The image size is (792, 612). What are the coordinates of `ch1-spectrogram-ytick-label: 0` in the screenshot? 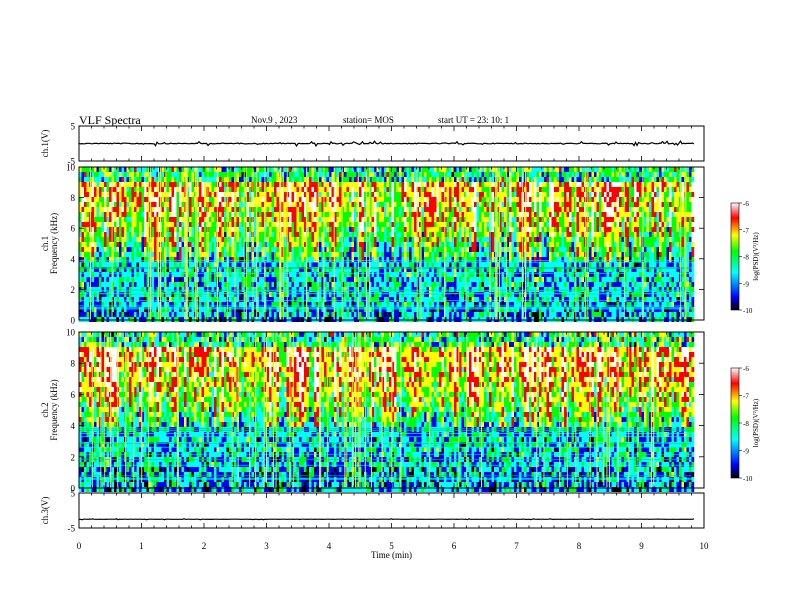 It's located at (73, 321).